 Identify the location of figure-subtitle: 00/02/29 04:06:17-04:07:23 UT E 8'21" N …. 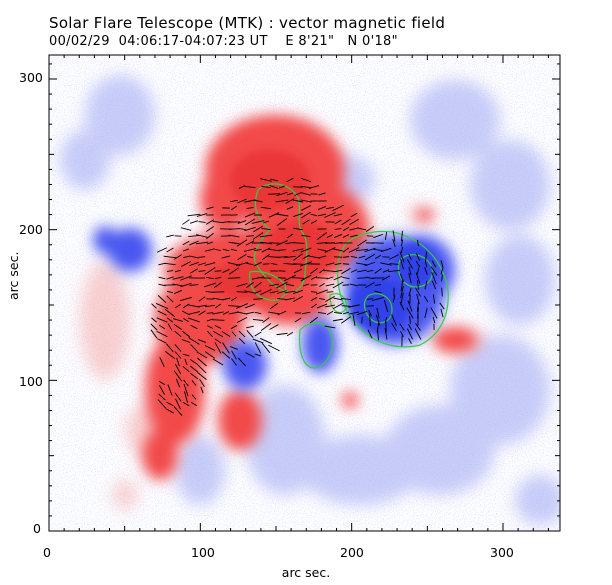
(223, 41).